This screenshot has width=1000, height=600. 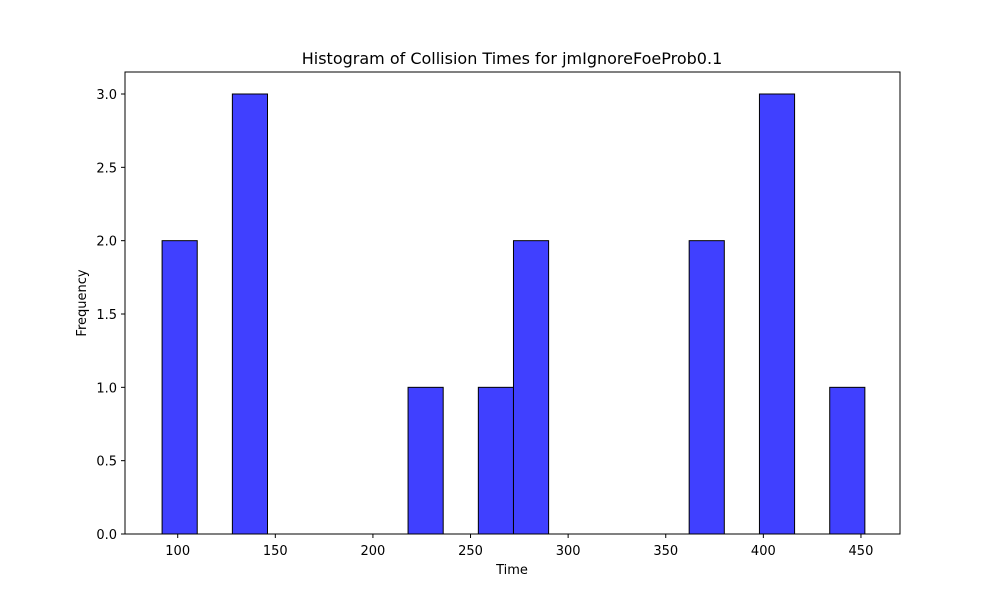 I want to click on y-axis-label: Frequency, so click(x=82, y=302).